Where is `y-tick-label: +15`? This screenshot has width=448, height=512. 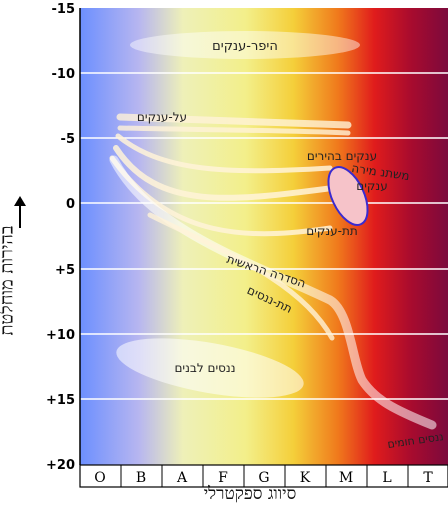 y-tick-label: +15 is located at coordinates (60, 400).